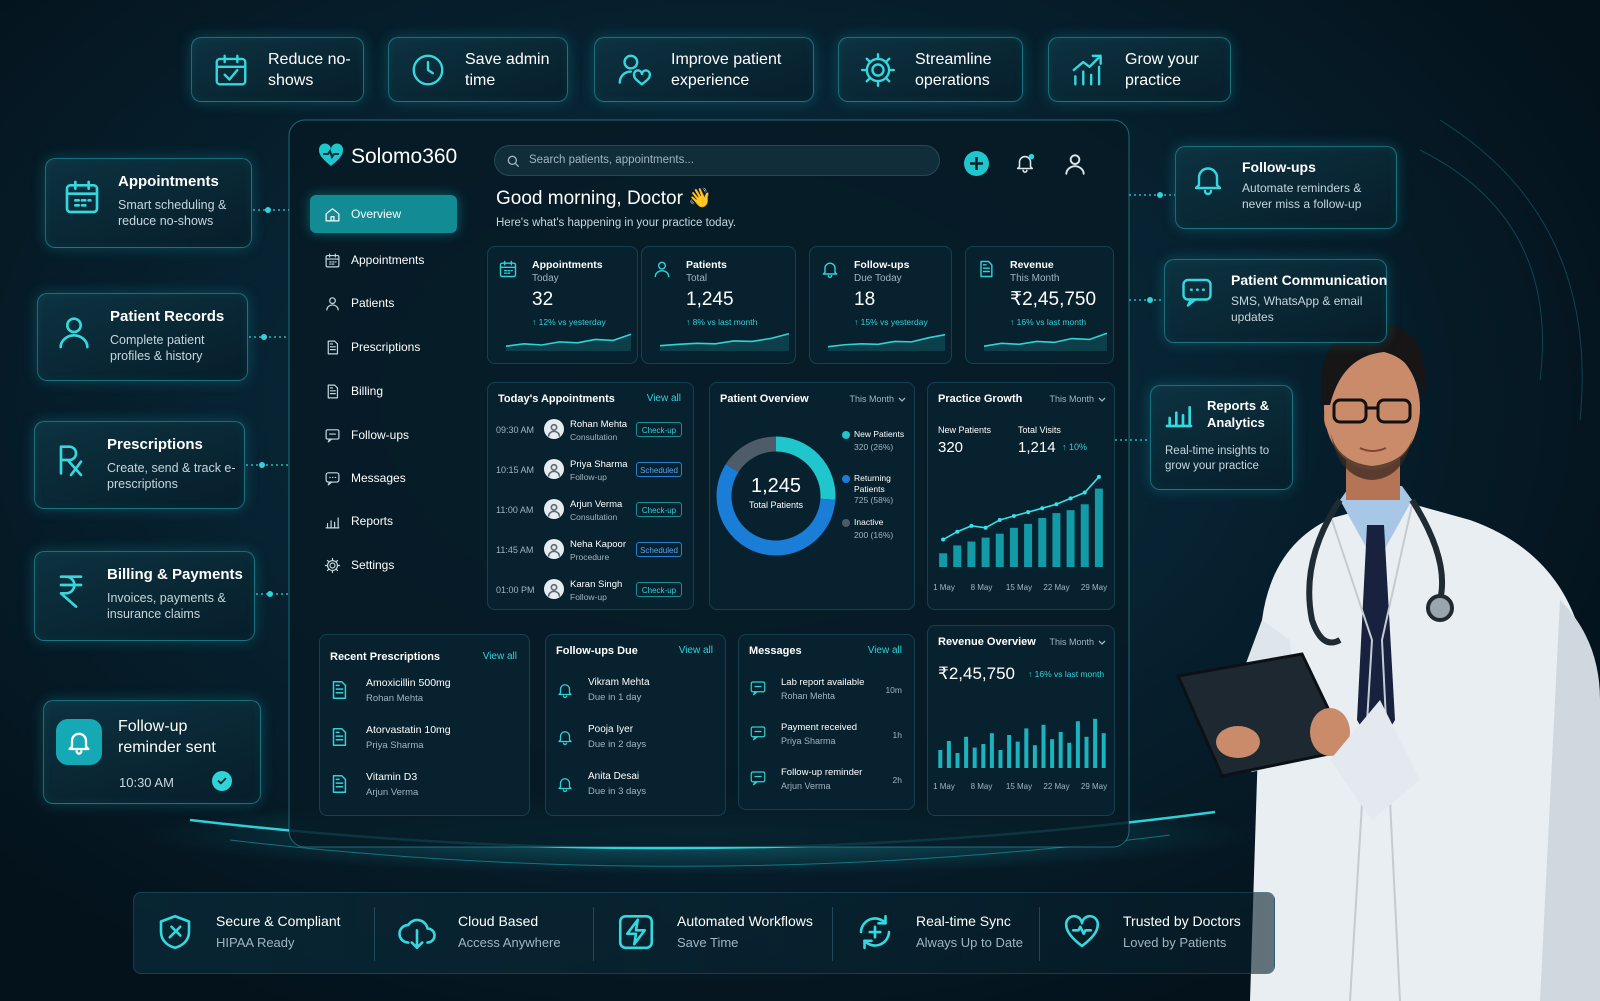 The width and height of the screenshot is (1600, 1001). I want to click on panel-title: Today's Appointments, so click(556, 399).